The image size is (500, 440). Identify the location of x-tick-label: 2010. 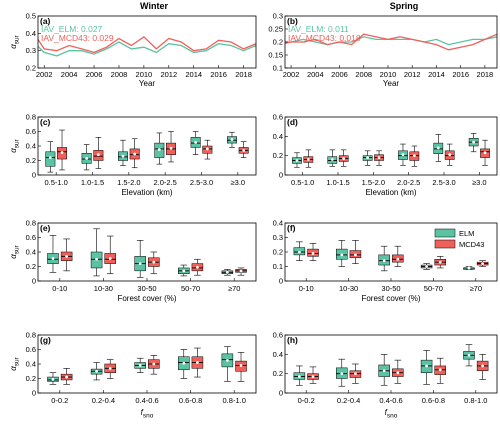
(388, 74).